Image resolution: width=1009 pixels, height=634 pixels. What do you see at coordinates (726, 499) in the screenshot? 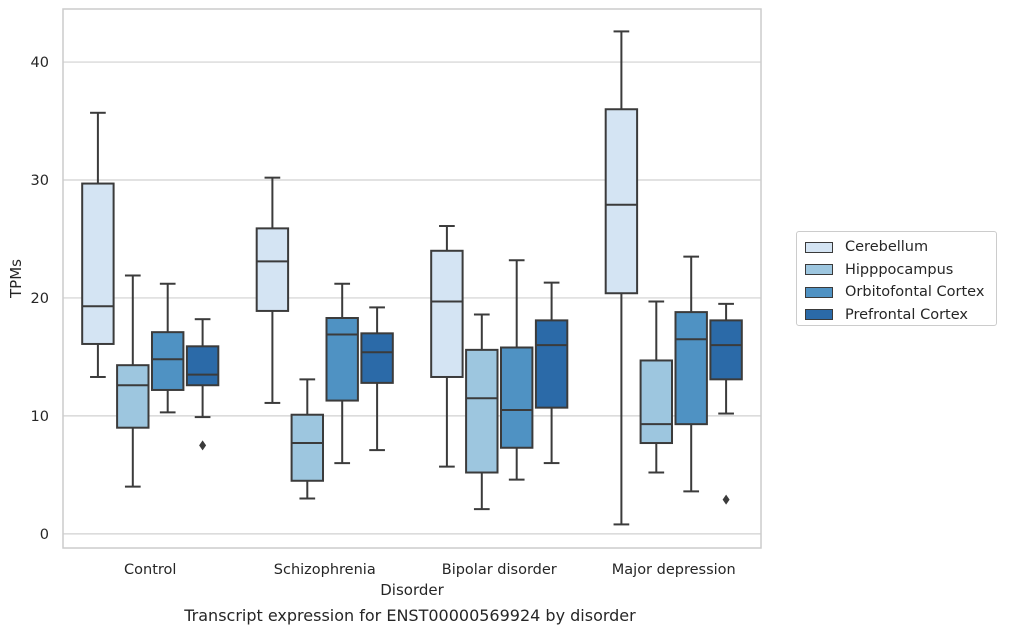
I see `box-prefrontal-cortex-3-outlier` at bounding box center [726, 499].